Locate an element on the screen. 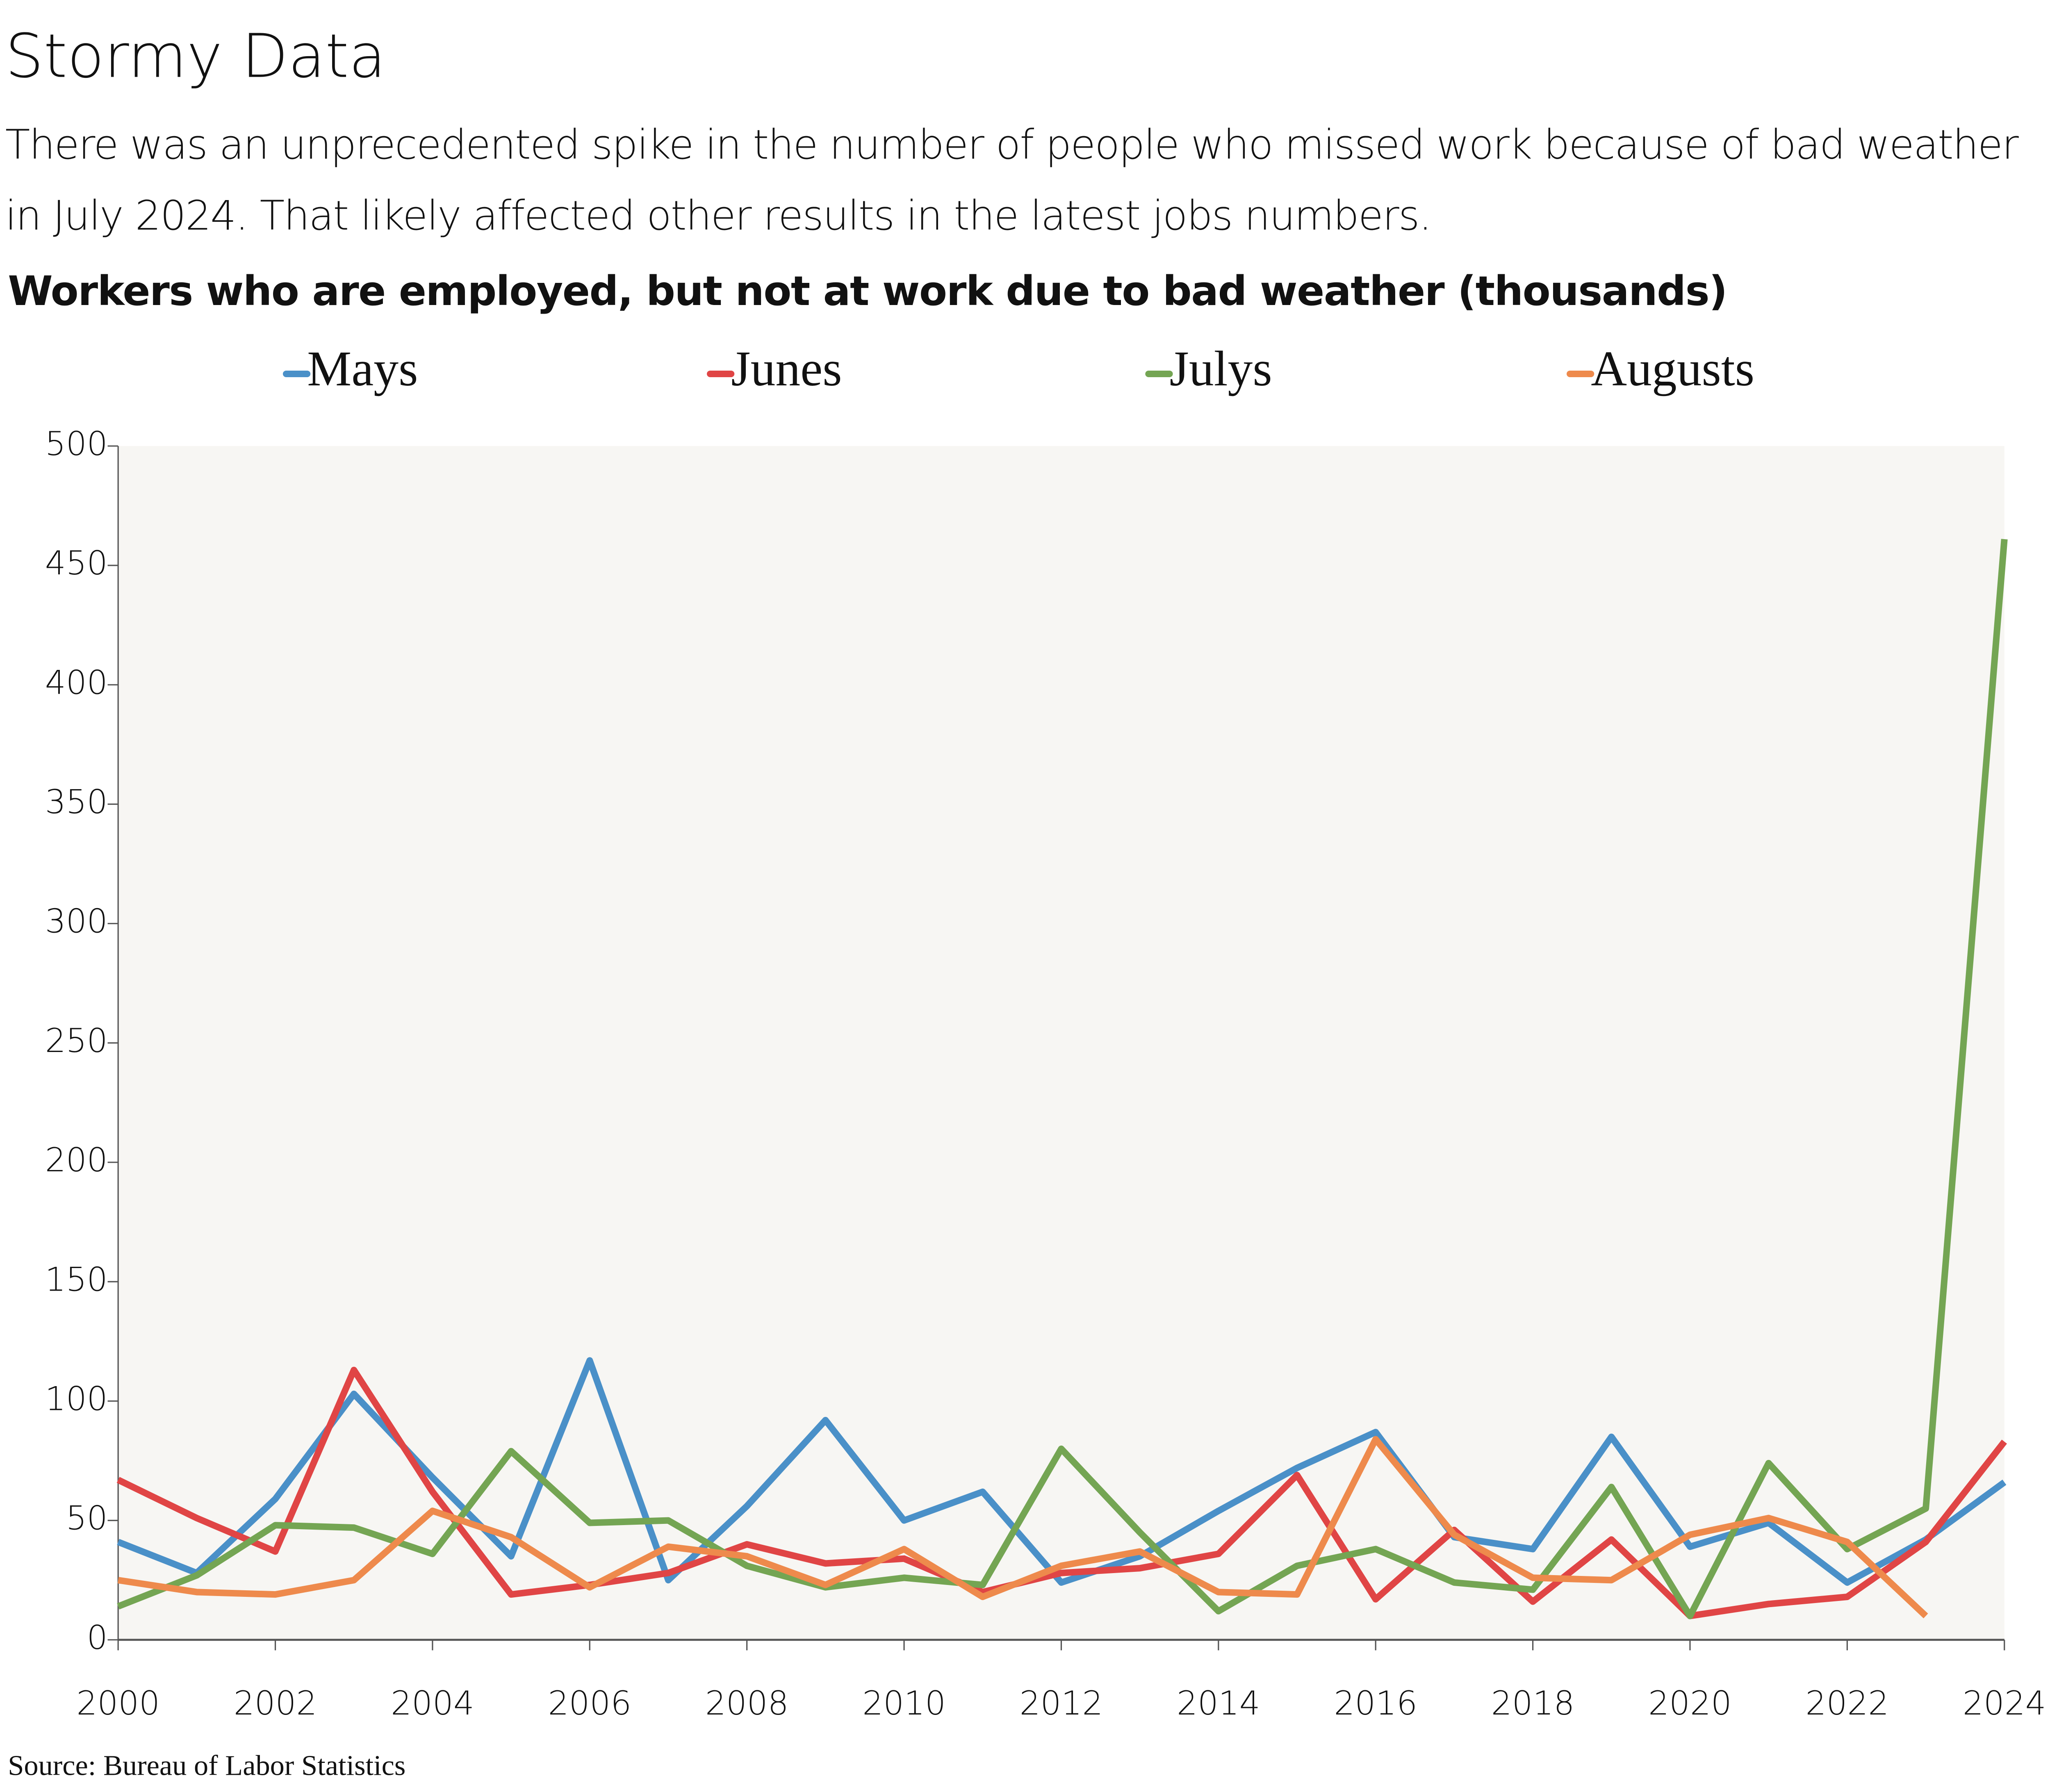 This screenshot has width=2050, height=1792. x-tick-label: 2006 is located at coordinates (589, 1703).